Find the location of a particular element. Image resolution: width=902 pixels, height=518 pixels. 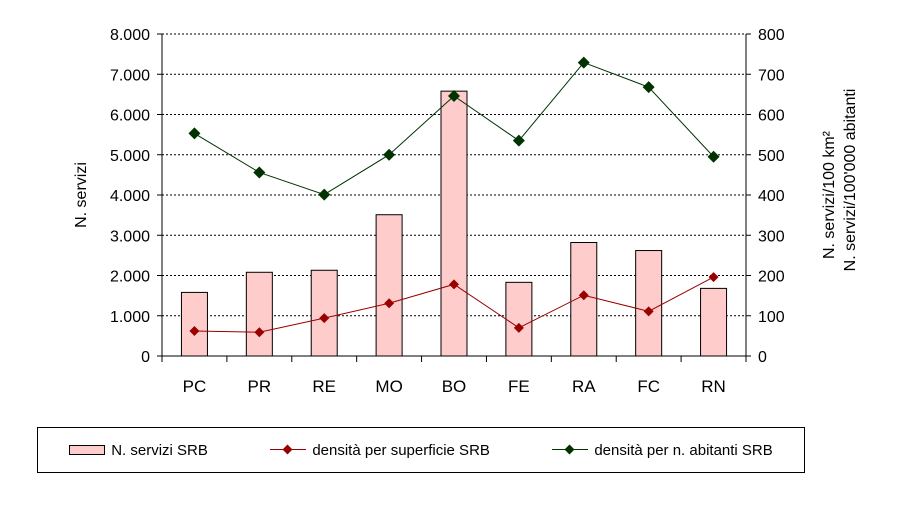

left-tick-label: 3.000 is located at coordinates (130, 236).